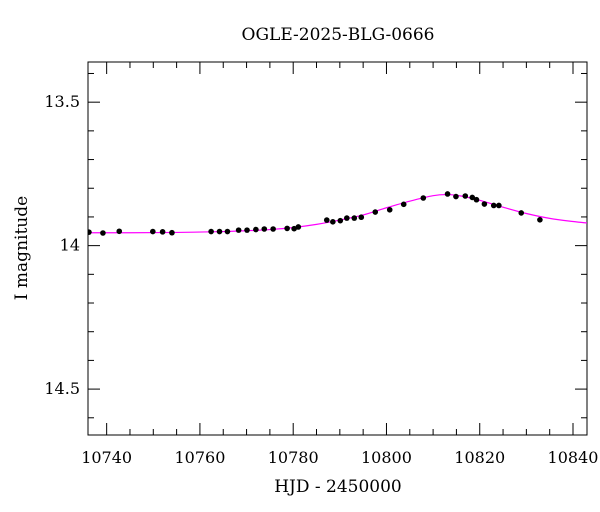 The height and width of the screenshot is (512, 600). I want to click on model-curve, so click(337, 213).